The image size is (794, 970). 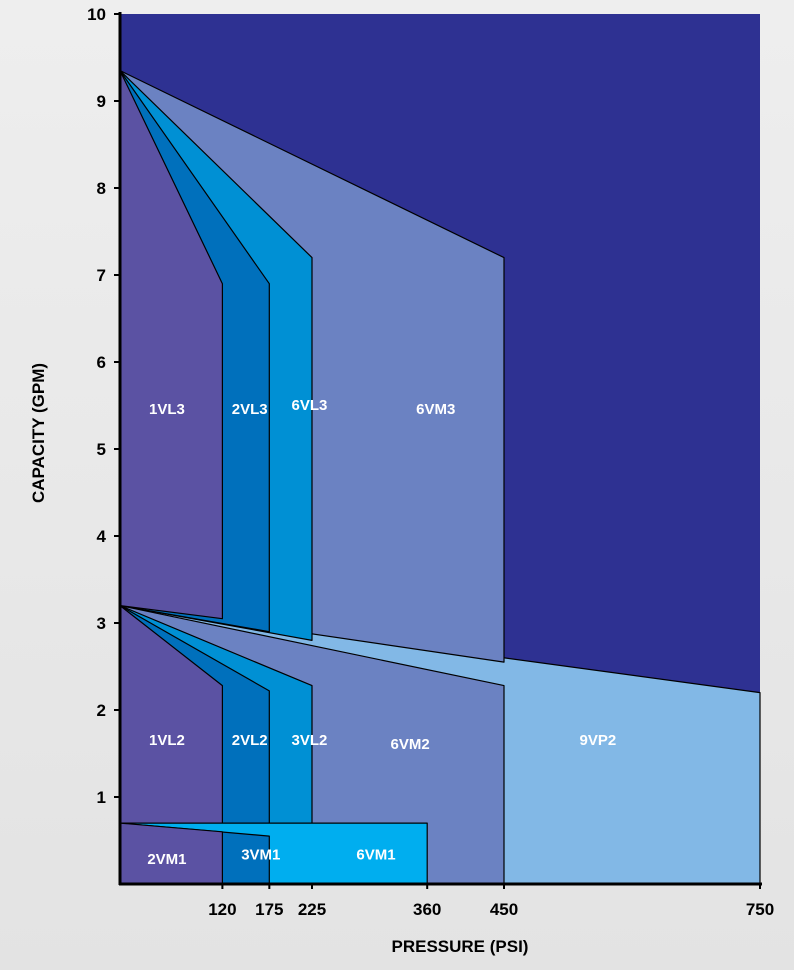 What do you see at coordinates (101, 275) in the screenshot?
I see `y-tick-label: 7` at bounding box center [101, 275].